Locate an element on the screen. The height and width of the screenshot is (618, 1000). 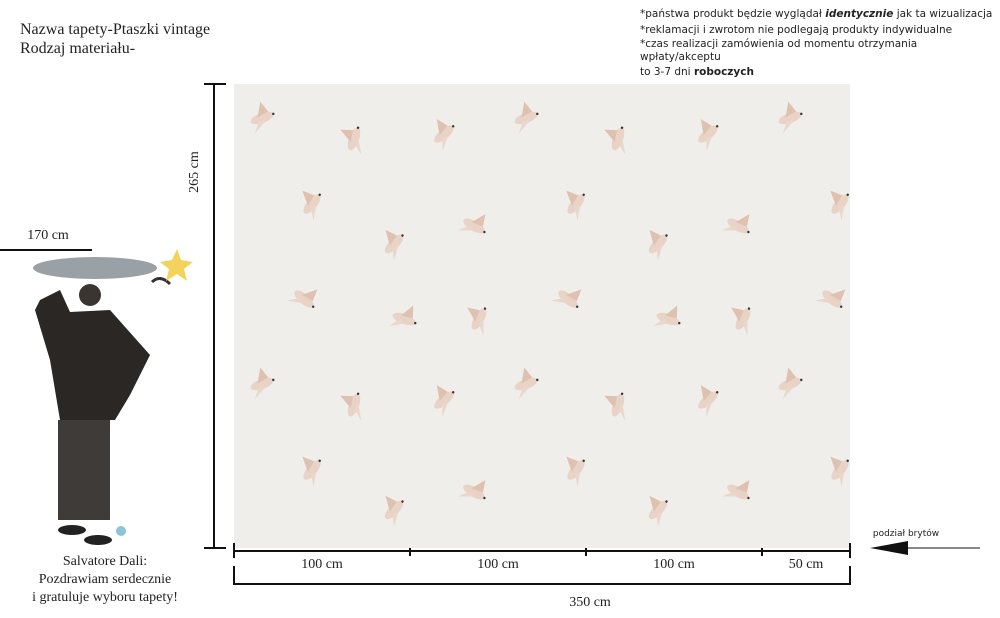
caption-line: i gratuluje wyboru tapety! is located at coordinates (105, 597).